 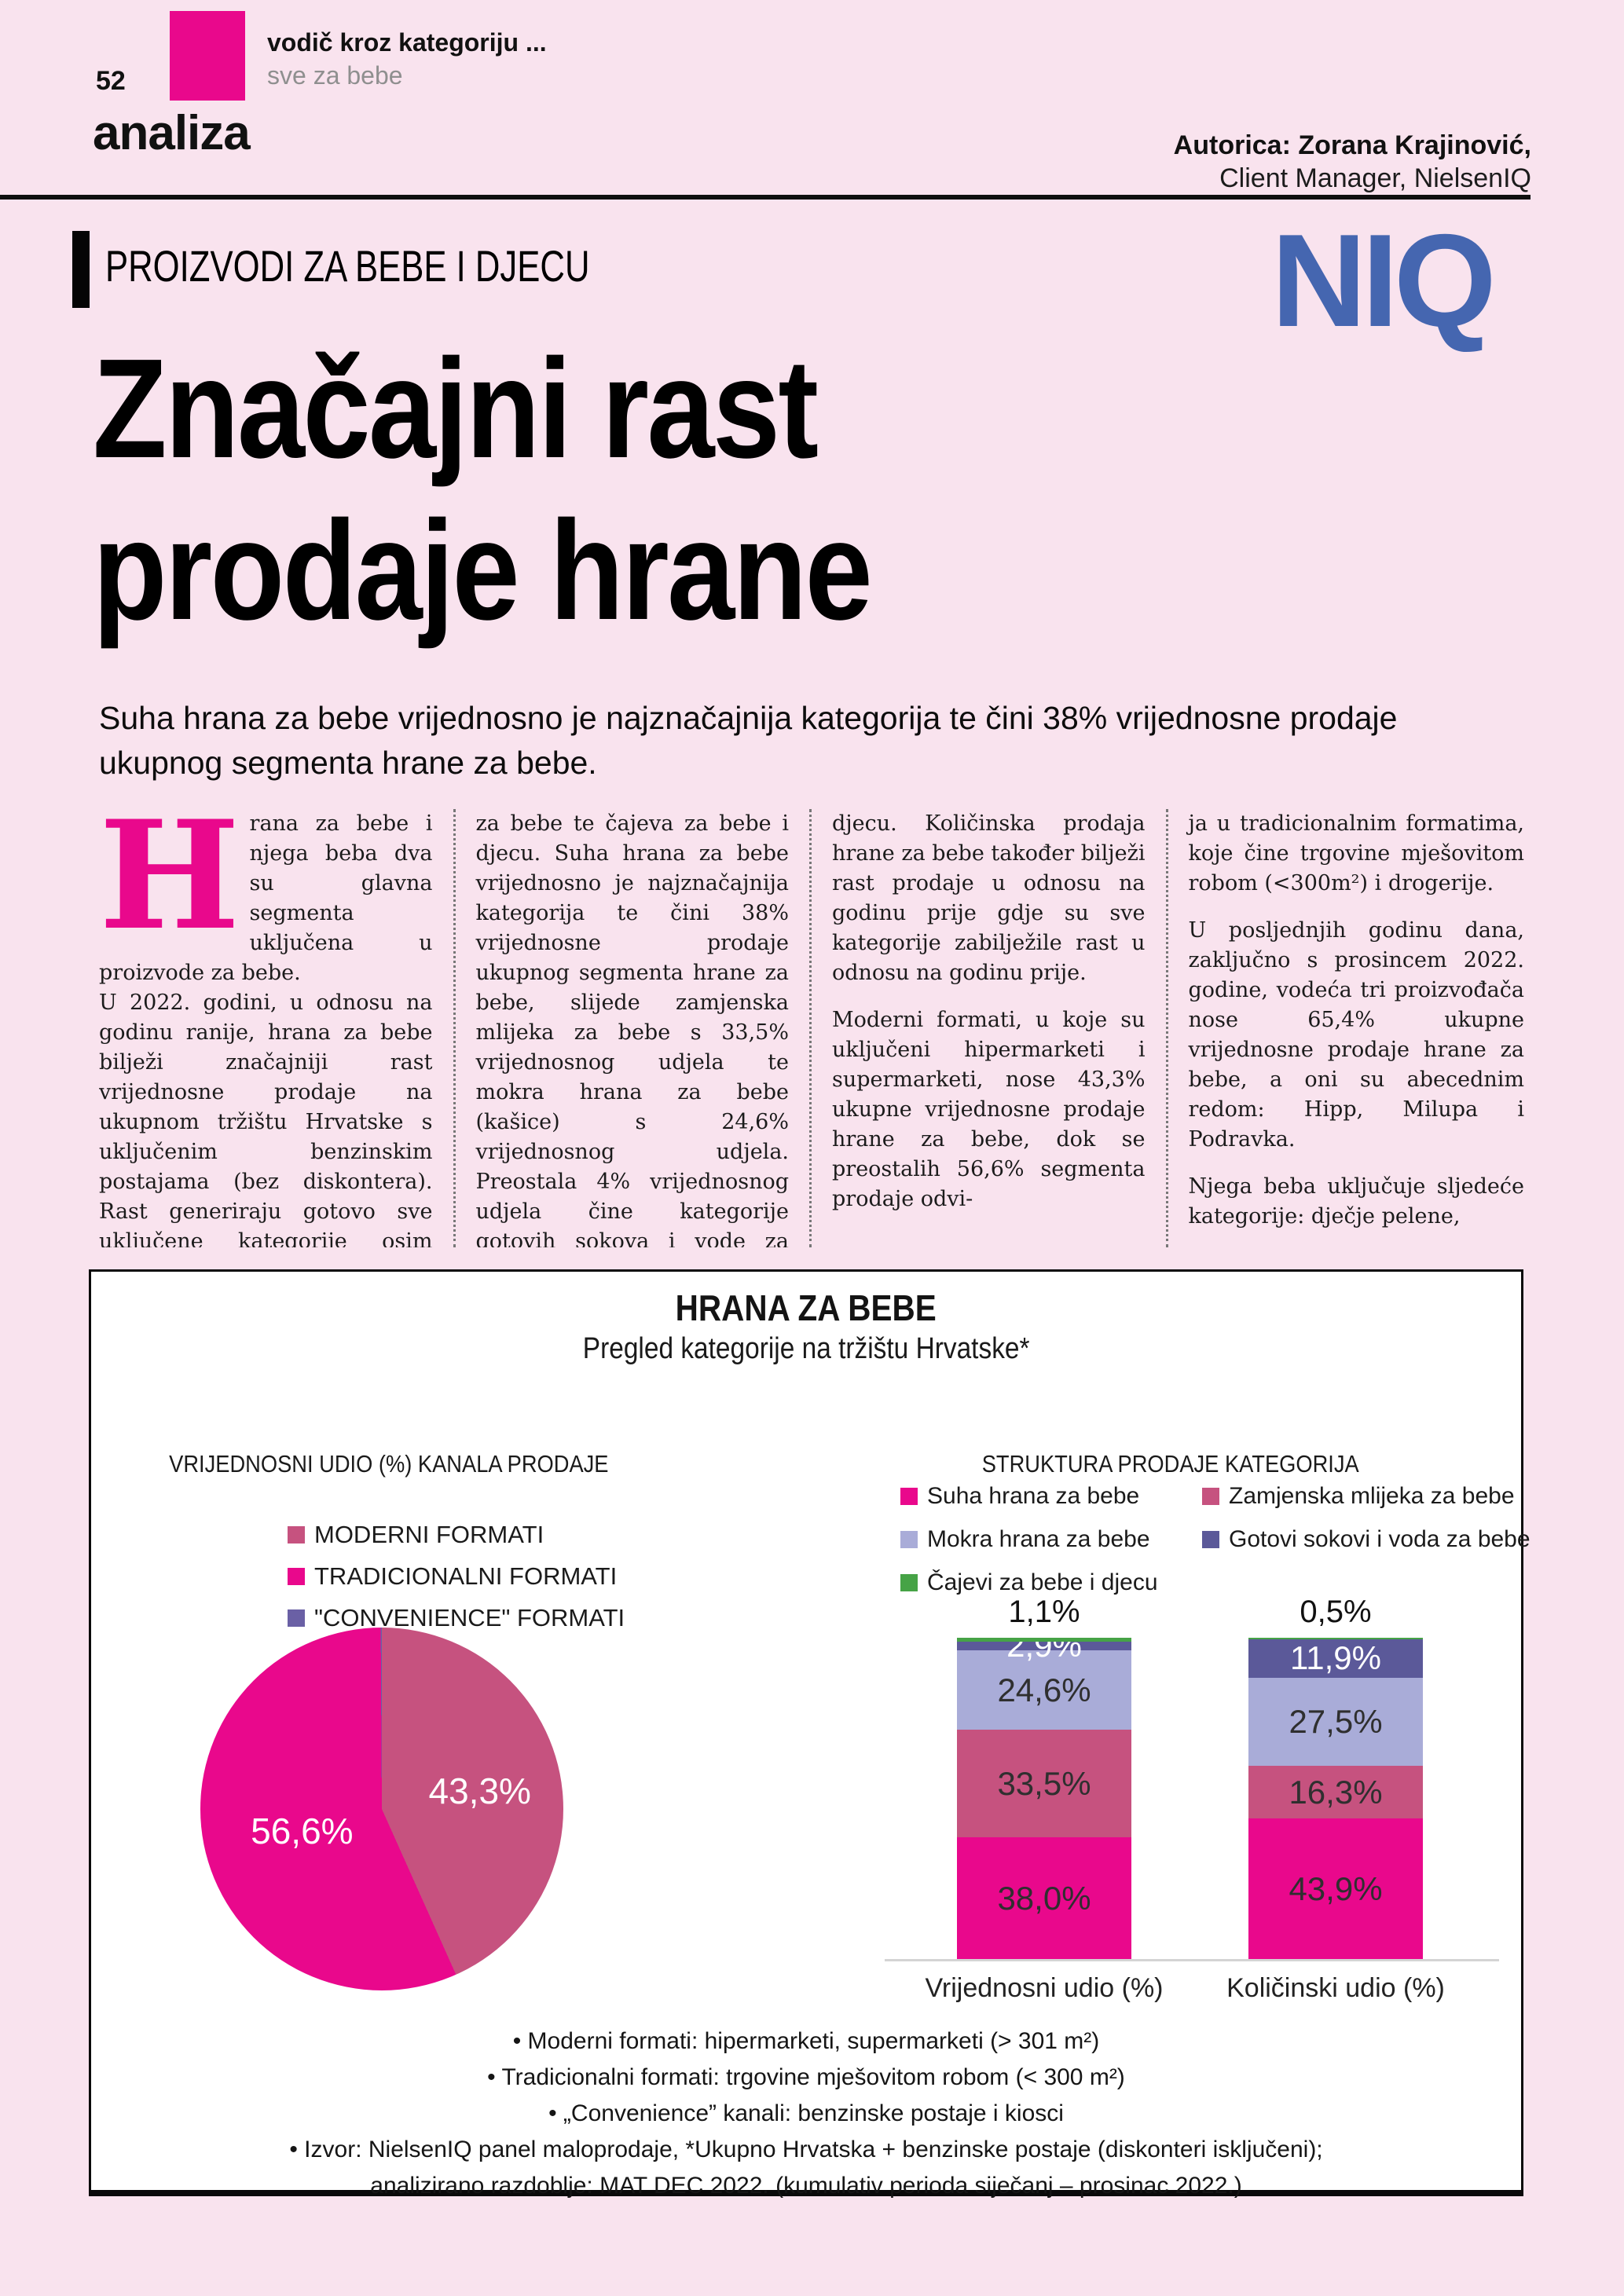 I want to click on bar-segment: 0,5%, so click(x=1335, y=1617).